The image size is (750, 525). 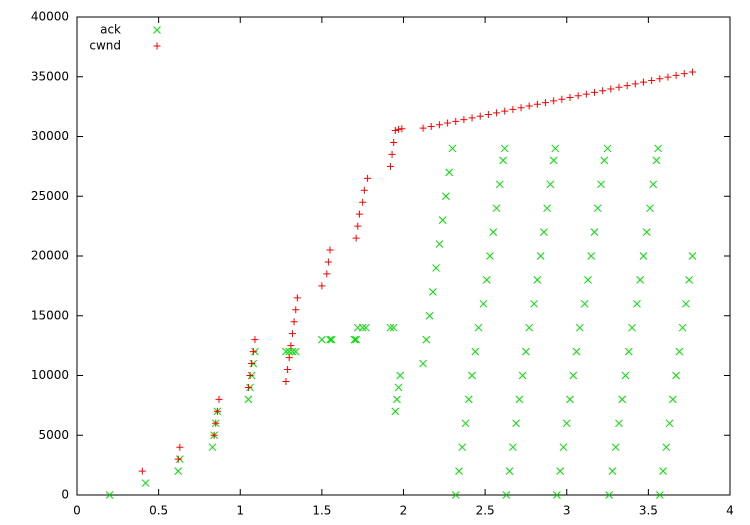 I want to click on y-tick-label: 5000, so click(x=53, y=435).